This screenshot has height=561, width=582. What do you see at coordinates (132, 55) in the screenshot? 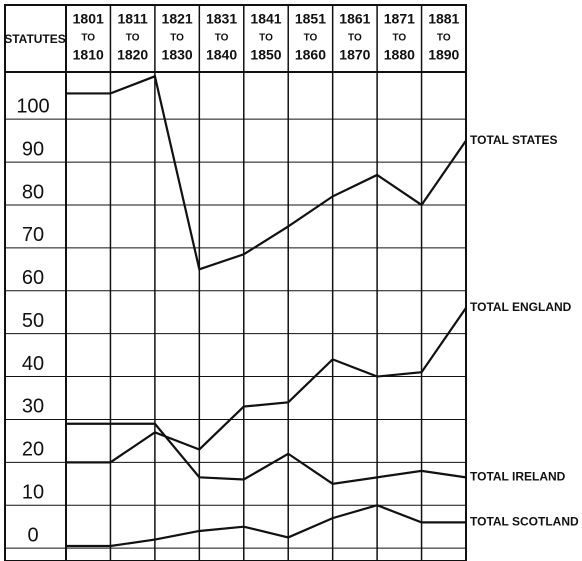
I see `column-header: 1820` at bounding box center [132, 55].